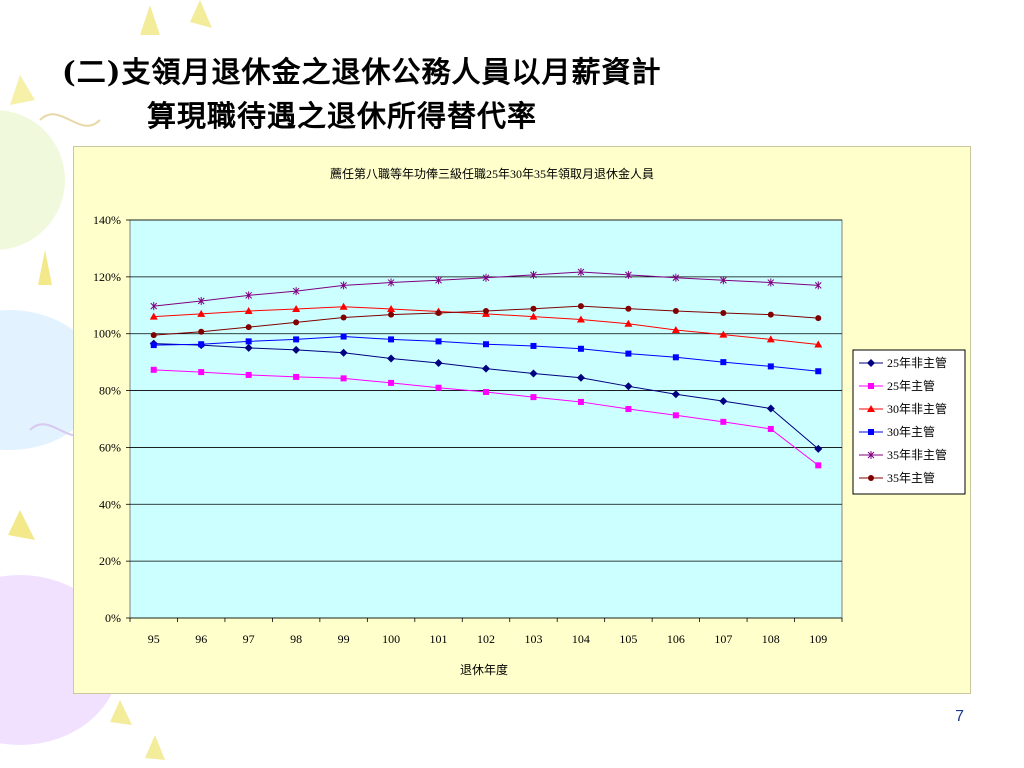  I want to click on x-tick-label: 106, so click(676, 639).